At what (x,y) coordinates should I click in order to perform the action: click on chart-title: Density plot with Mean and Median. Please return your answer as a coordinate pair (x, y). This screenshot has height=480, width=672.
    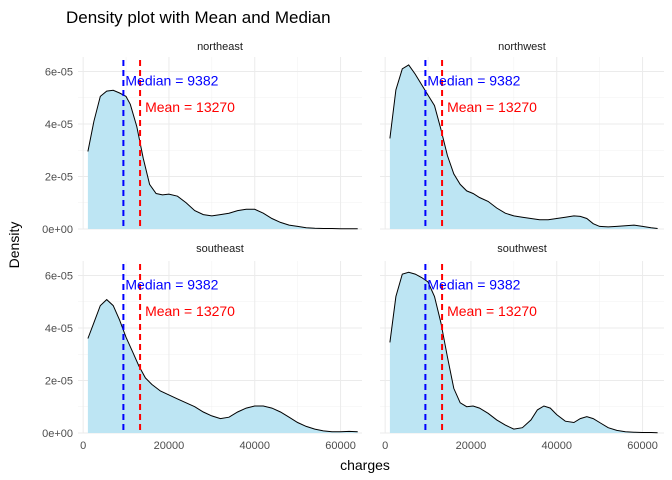
    Looking at the image, I should click on (198, 17).